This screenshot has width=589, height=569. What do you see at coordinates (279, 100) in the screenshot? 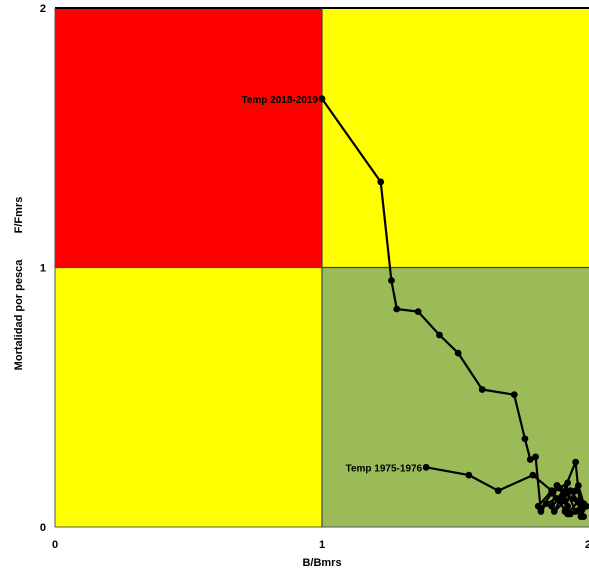
I see `annotation-label: Temp 2018-2019` at bounding box center [279, 100].